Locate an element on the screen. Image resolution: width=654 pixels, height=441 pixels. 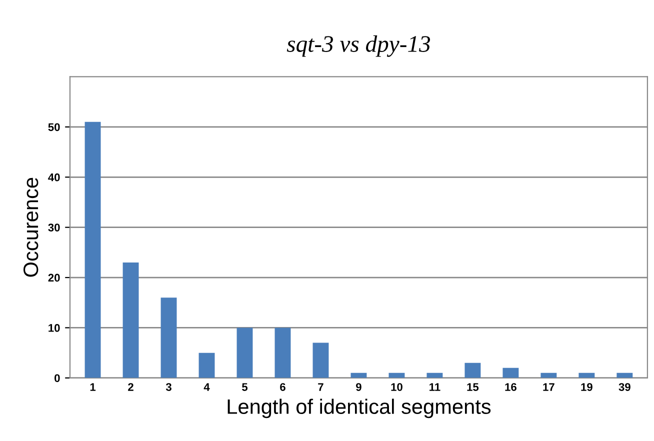
x-tick-label: 11 is located at coordinates (435, 387).